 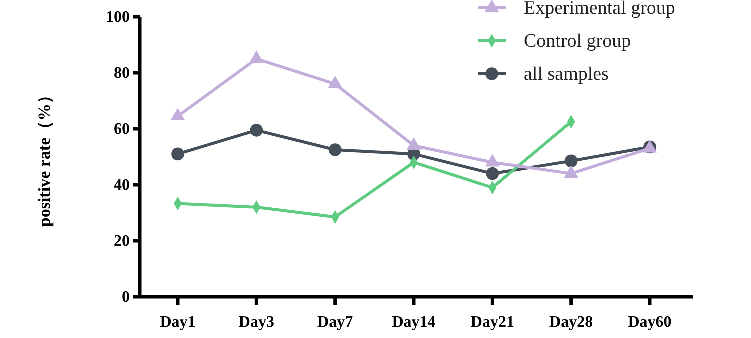 What do you see at coordinates (122, 73) in the screenshot?
I see `y-tick-label: 80` at bounding box center [122, 73].